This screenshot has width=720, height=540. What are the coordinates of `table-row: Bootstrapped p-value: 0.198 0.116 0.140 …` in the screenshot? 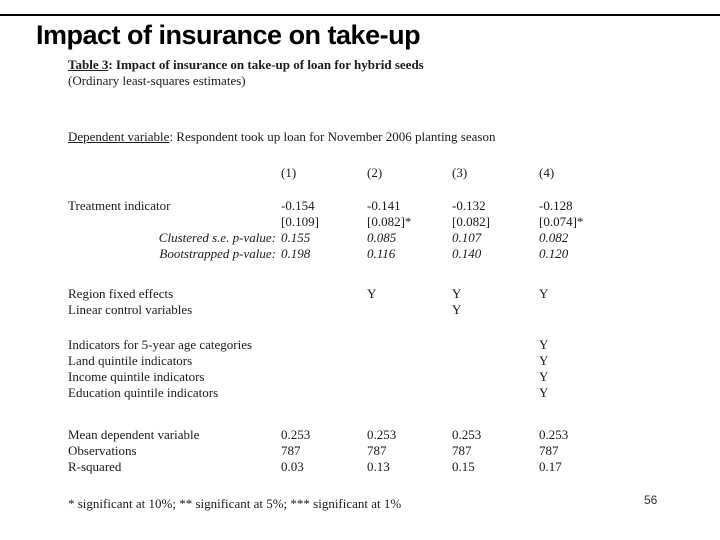 It's located at (368, 254).